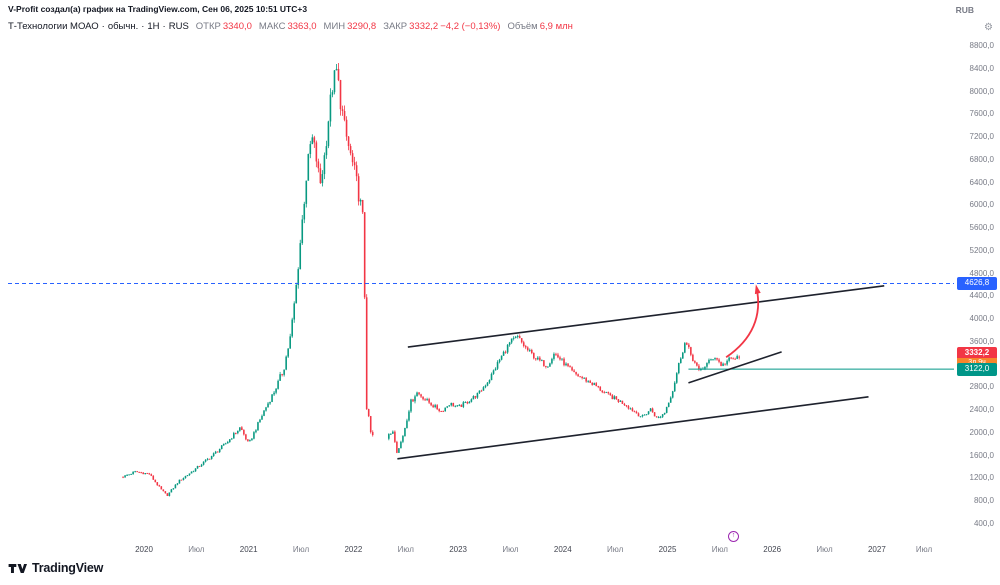 The height and width of the screenshot is (585, 1000). What do you see at coordinates (876, 549) in the screenshot?
I see `time-axis-label: 2027` at bounding box center [876, 549].